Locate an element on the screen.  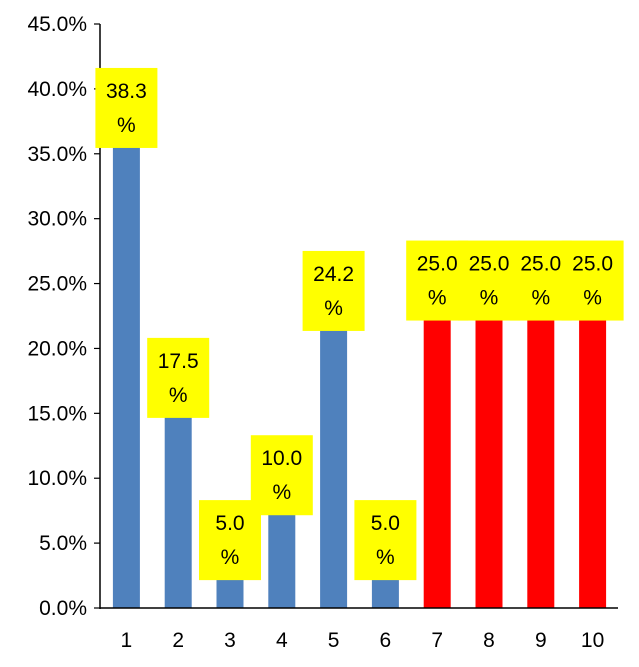
y-tick-label: 15.0% is located at coordinates (57, 413).